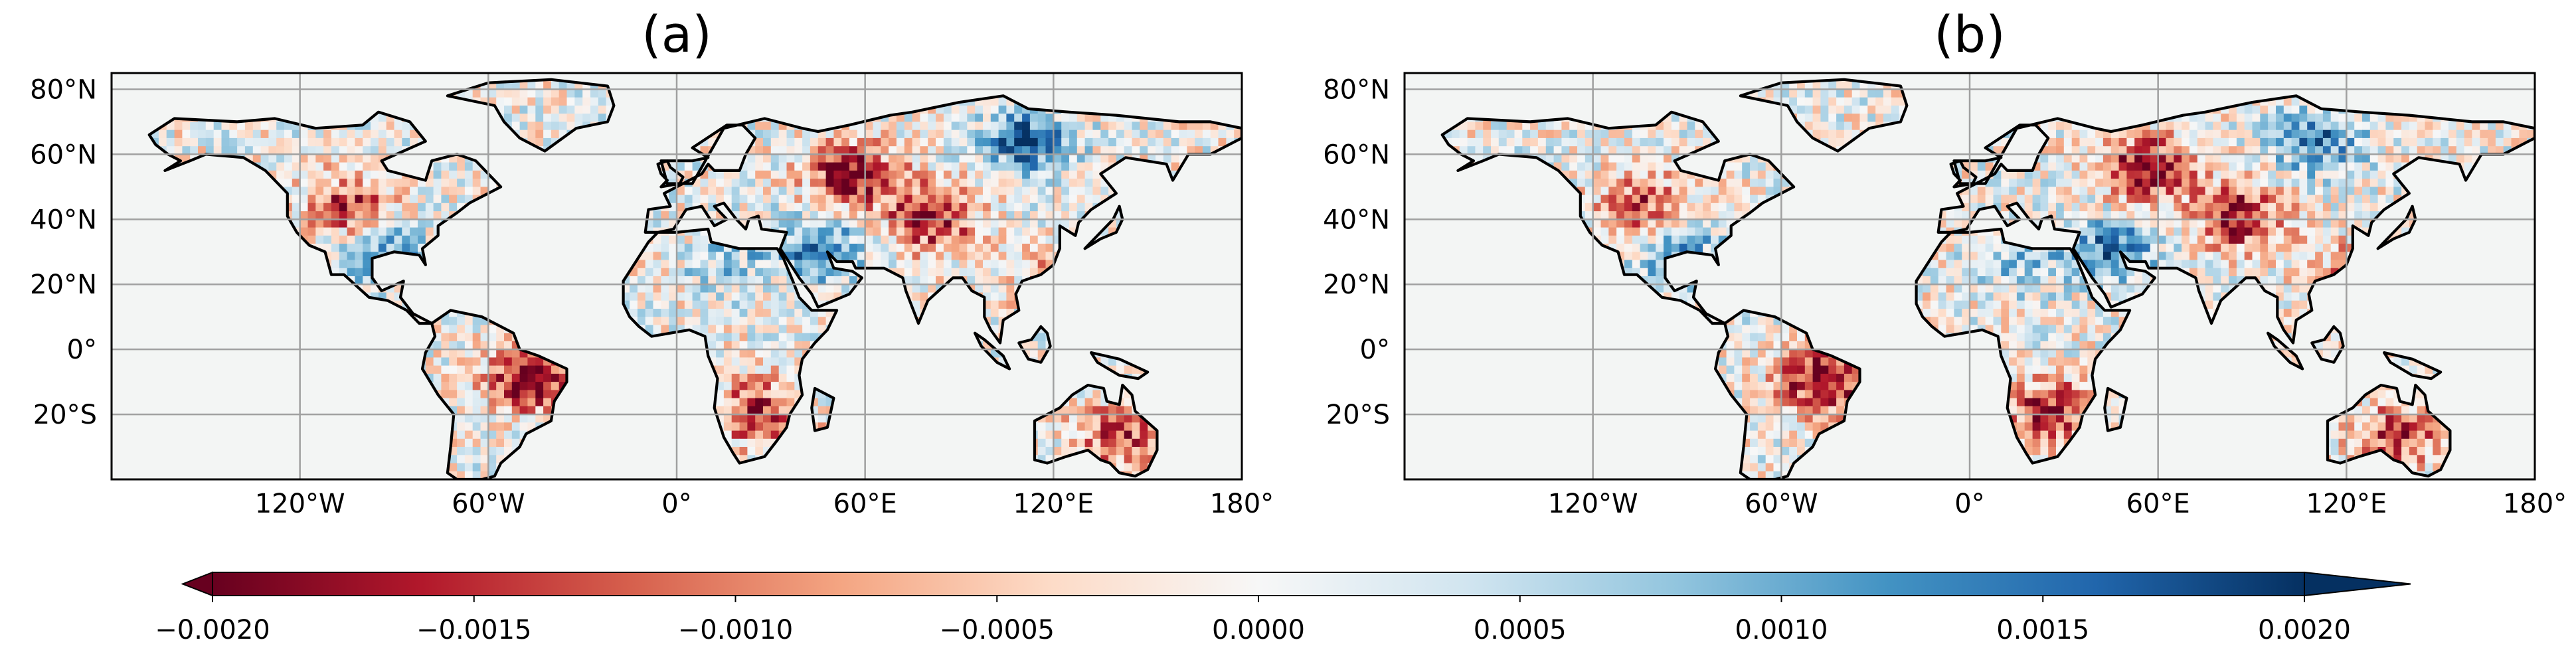 The width and height of the screenshot is (2576, 658). What do you see at coordinates (2042, 630) in the screenshot?
I see `colorbar-tick-label: 0.0015` at bounding box center [2042, 630].